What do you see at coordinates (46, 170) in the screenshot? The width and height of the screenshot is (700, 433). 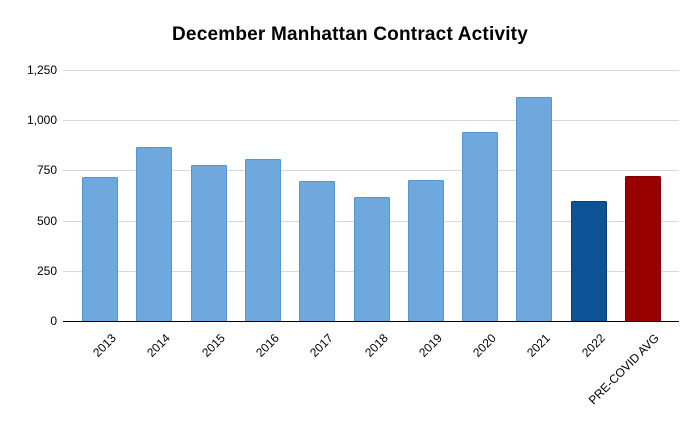 I see `y-axis-tick-label: 750` at bounding box center [46, 170].